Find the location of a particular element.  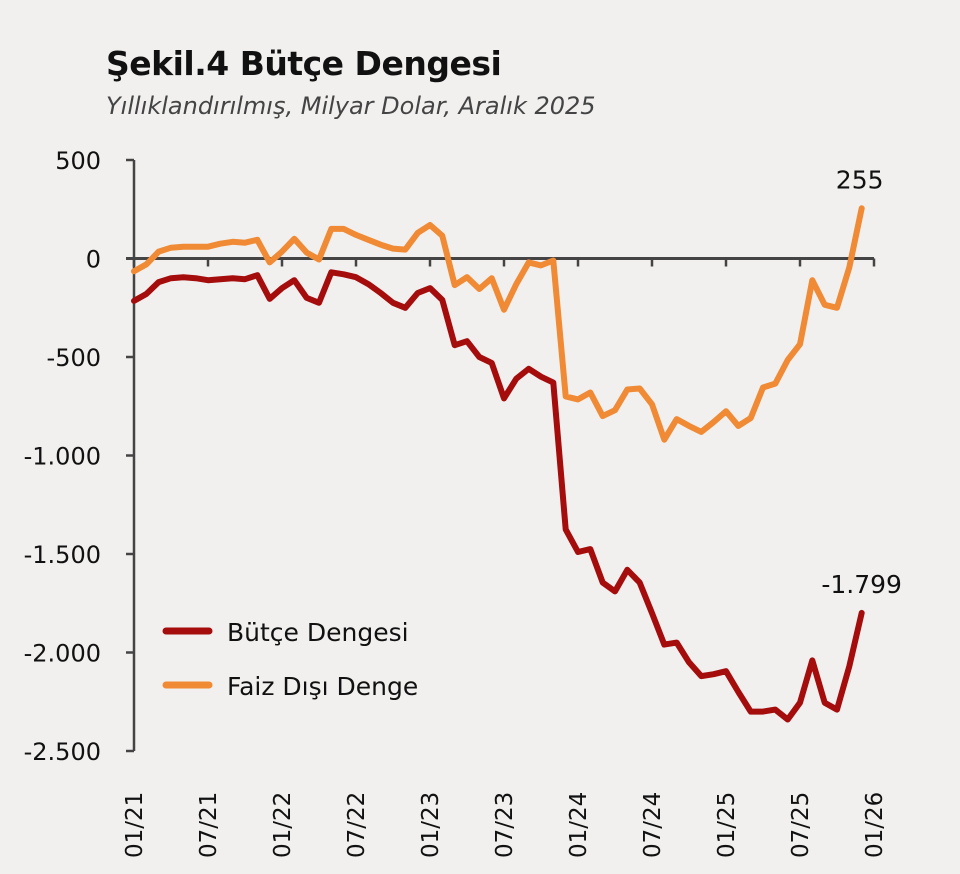

x-tick-label: 01/26 is located at coordinates (875, 825).